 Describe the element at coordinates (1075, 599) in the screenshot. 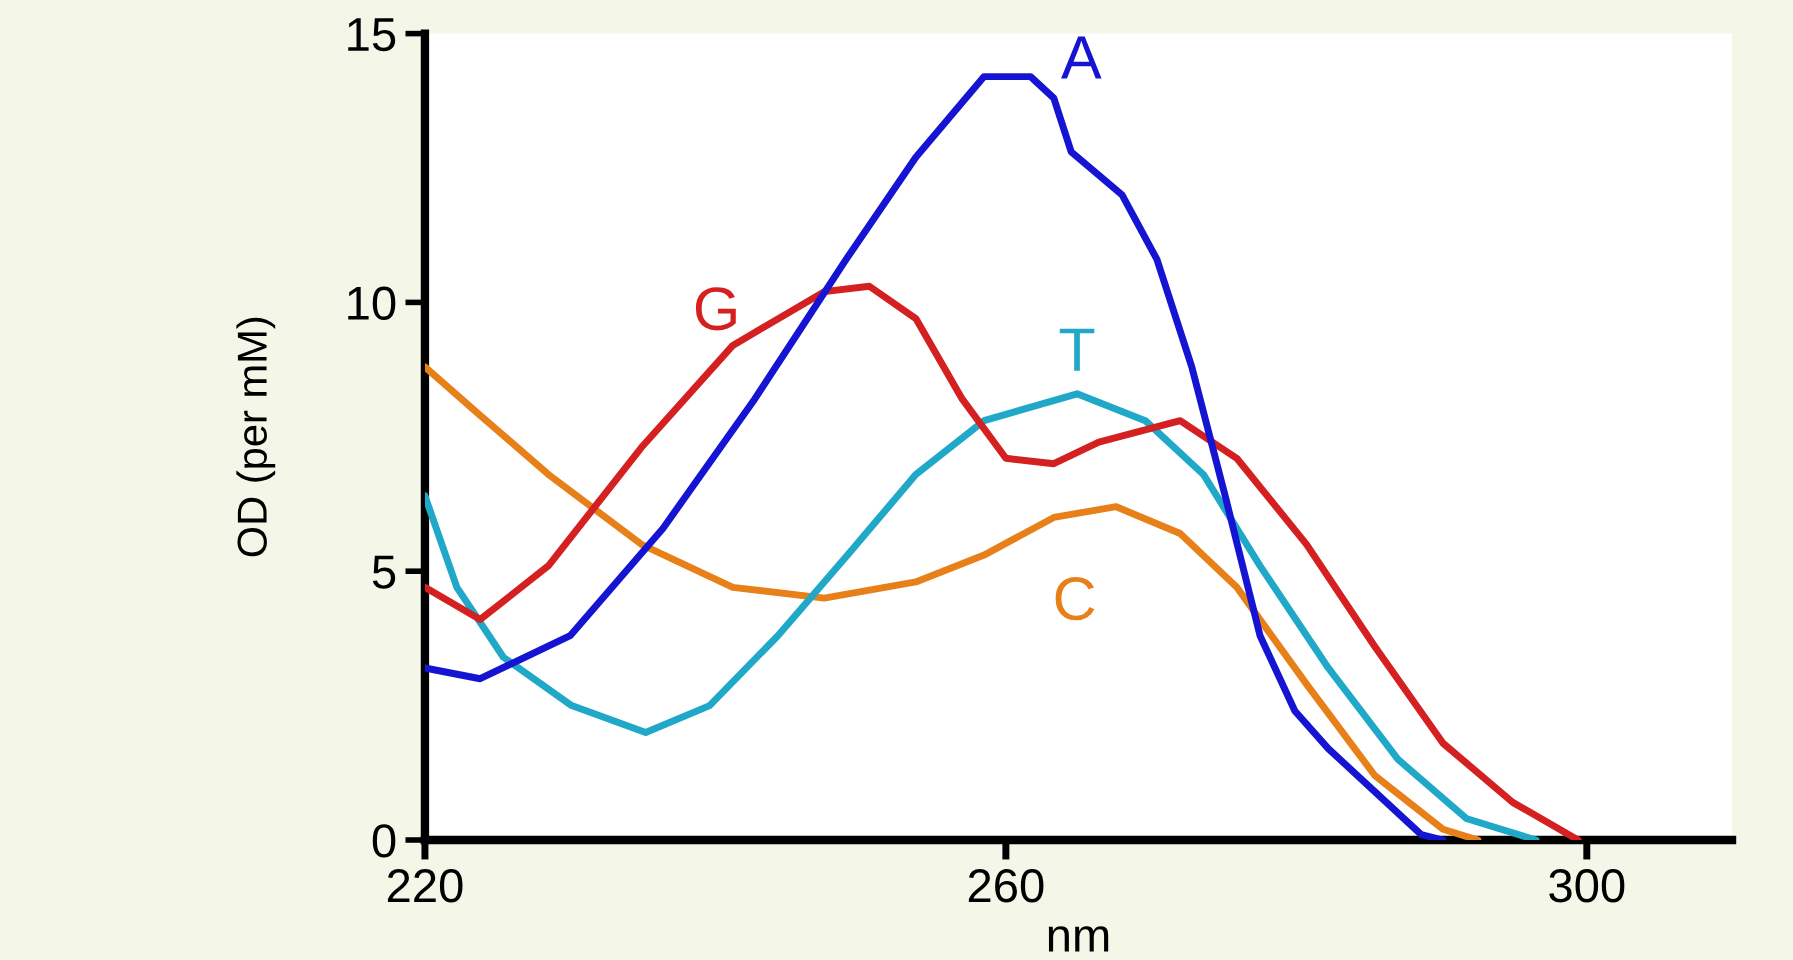

I see `series-label: C` at that location.